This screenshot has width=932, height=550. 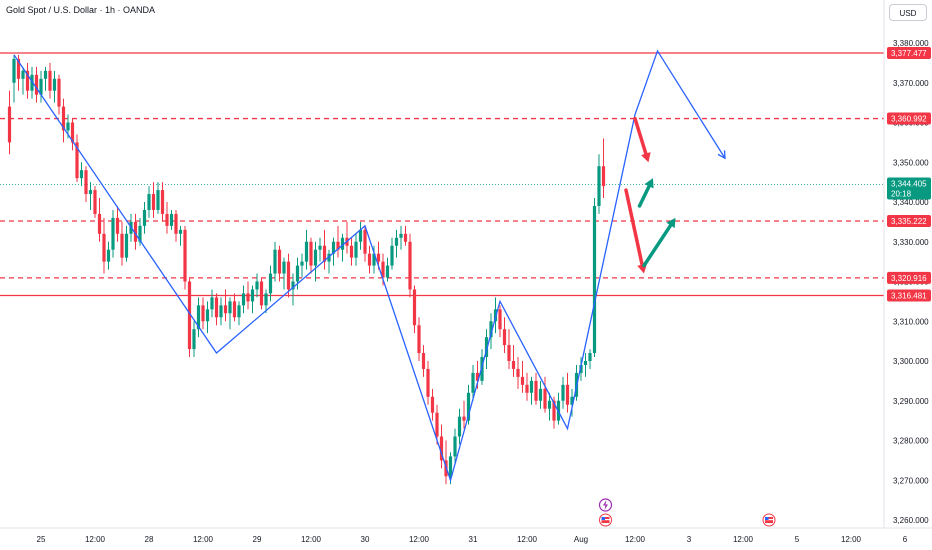 I want to click on level-price-label: 3,360.992, so click(x=909, y=119).